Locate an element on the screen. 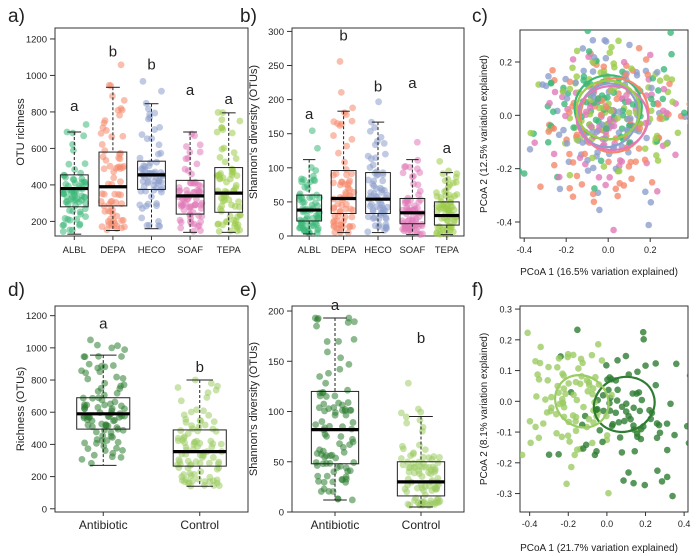 The image size is (700, 556). plot-frame is located at coordinates (151, 409).